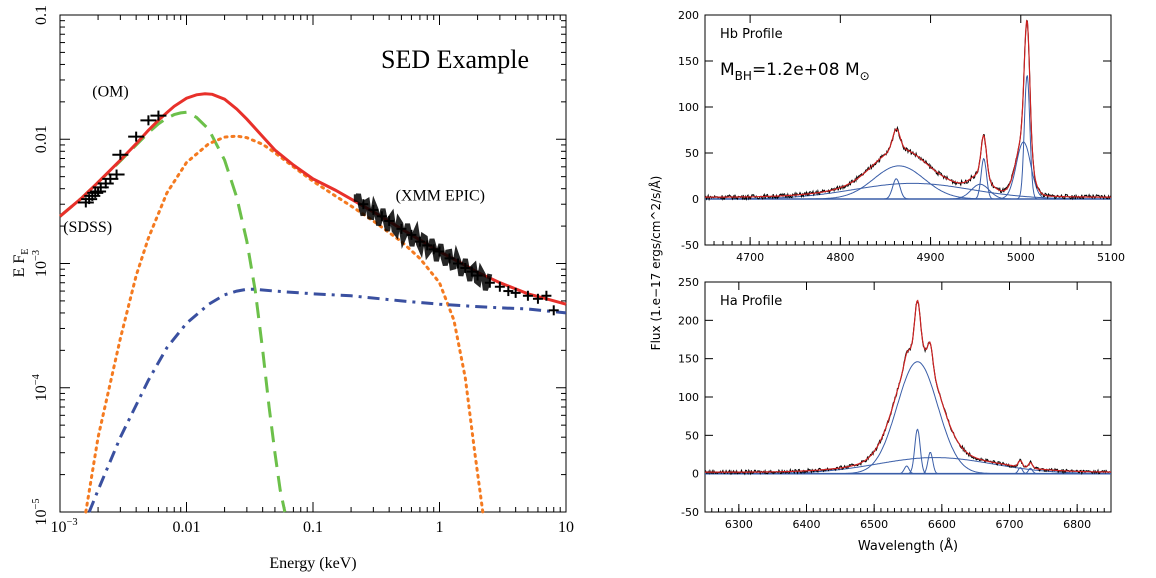 This screenshot has width=1156, height=578. I want to click on ha-x-tick-label: 6700, so click(1010, 524).